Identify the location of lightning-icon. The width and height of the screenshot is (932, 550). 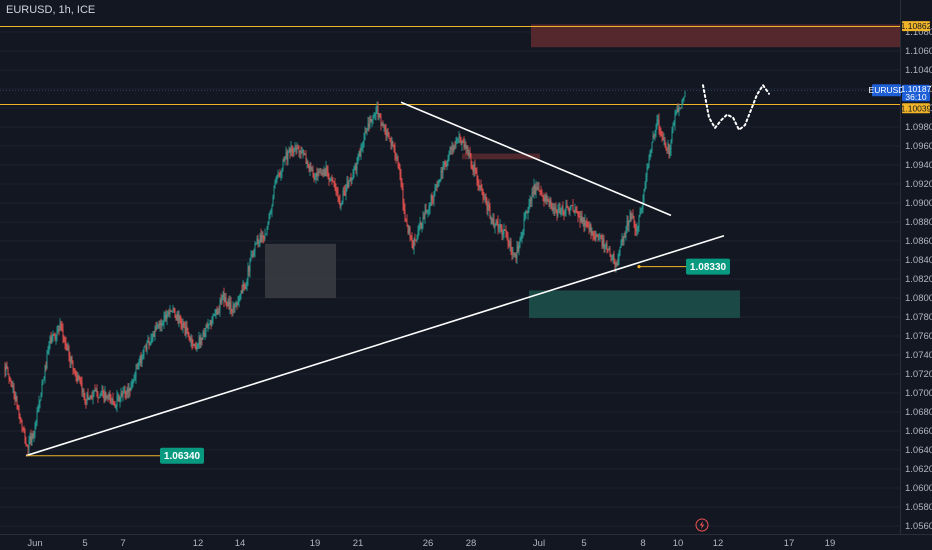
(702, 525).